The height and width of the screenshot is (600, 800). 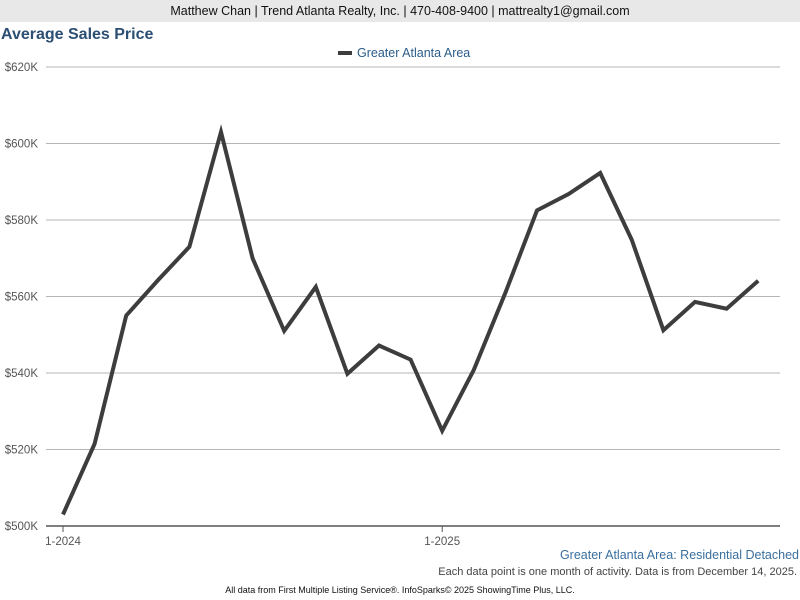 What do you see at coordinates (77, 34) in the screenshot?
I see `chart-title: Average Sales Price` at bounding box center [77, 34].